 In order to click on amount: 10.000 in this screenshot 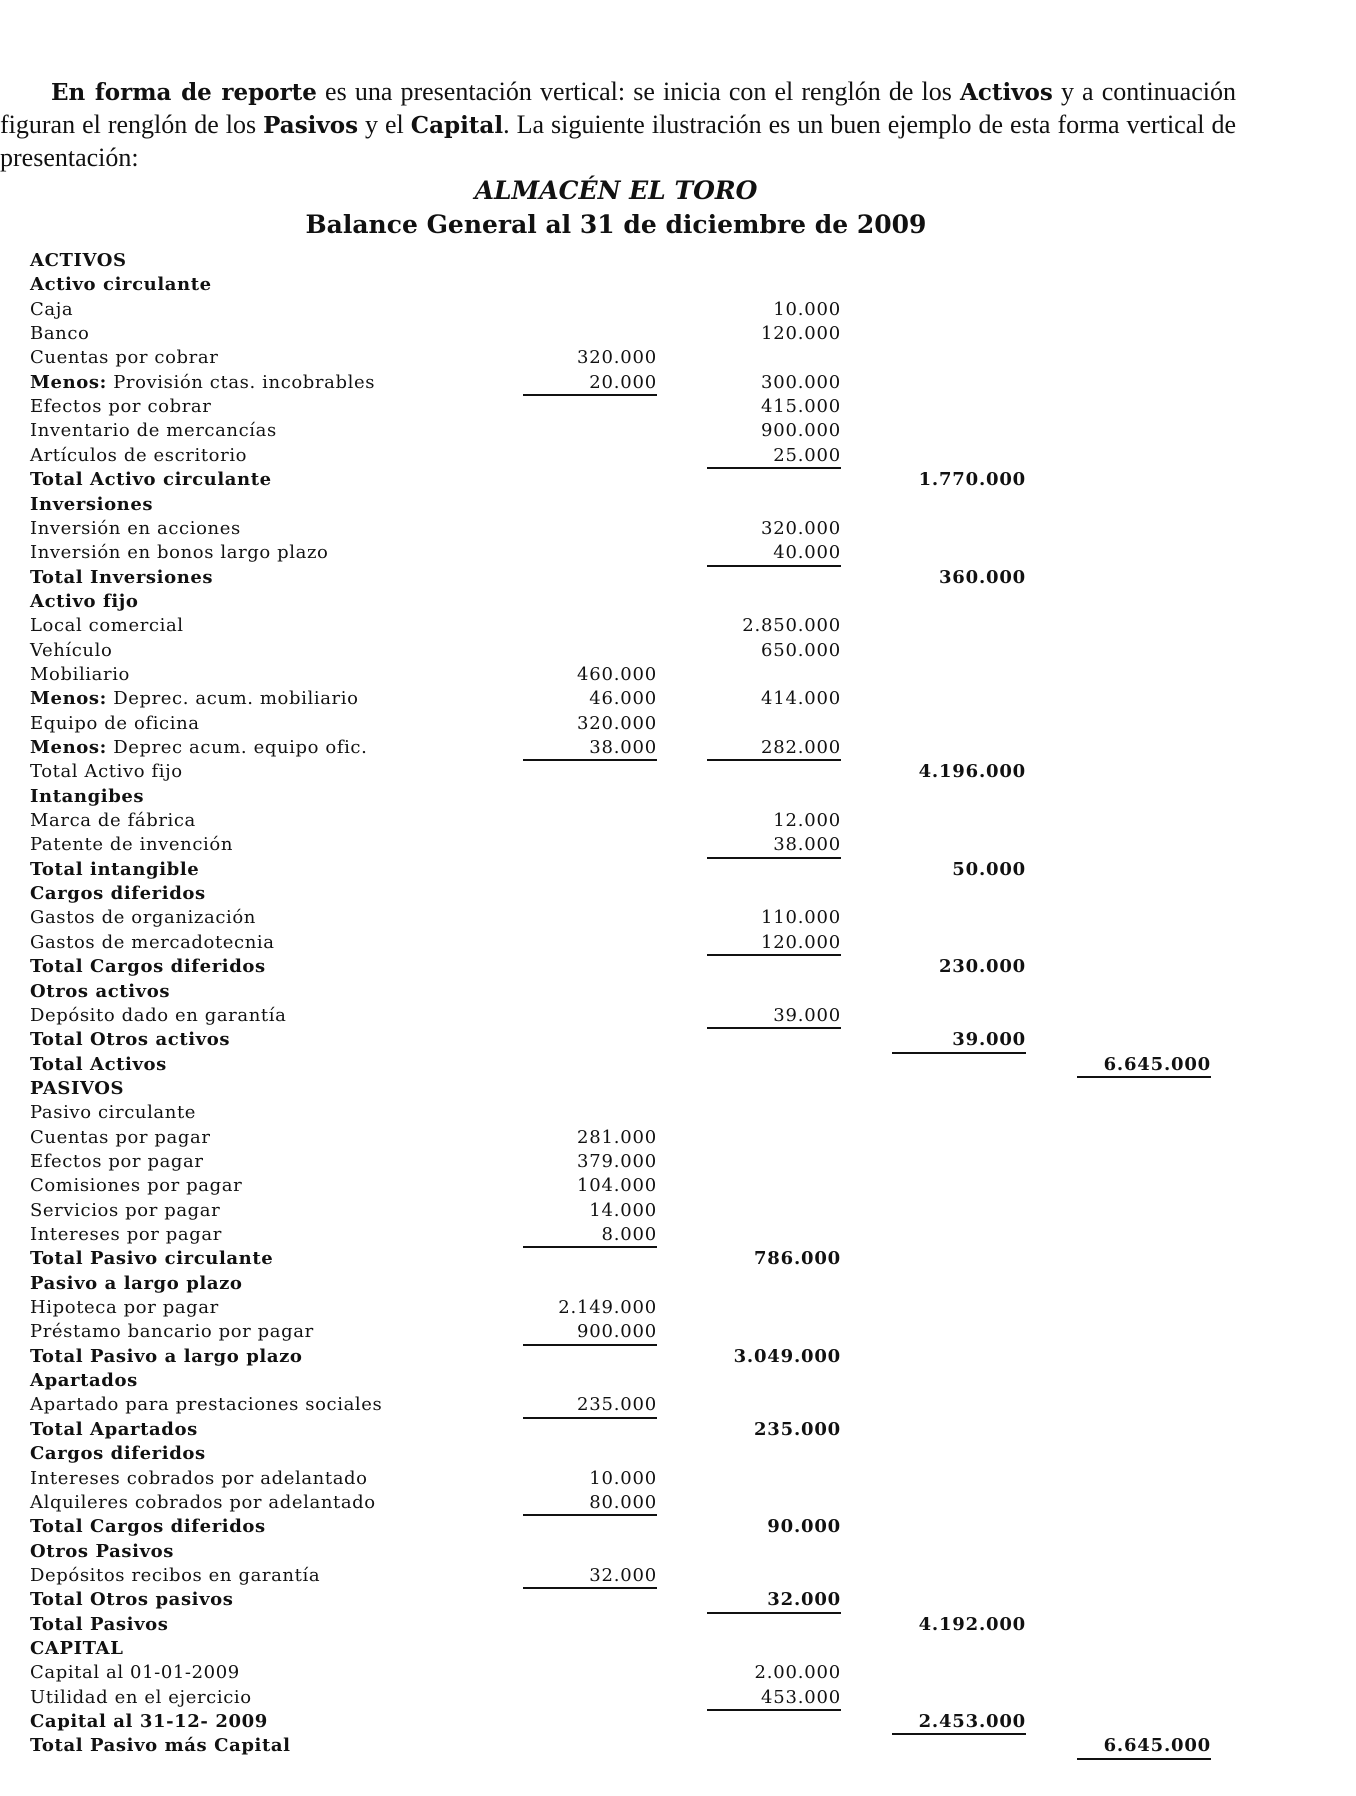, I will do `click(623, 1478)`.